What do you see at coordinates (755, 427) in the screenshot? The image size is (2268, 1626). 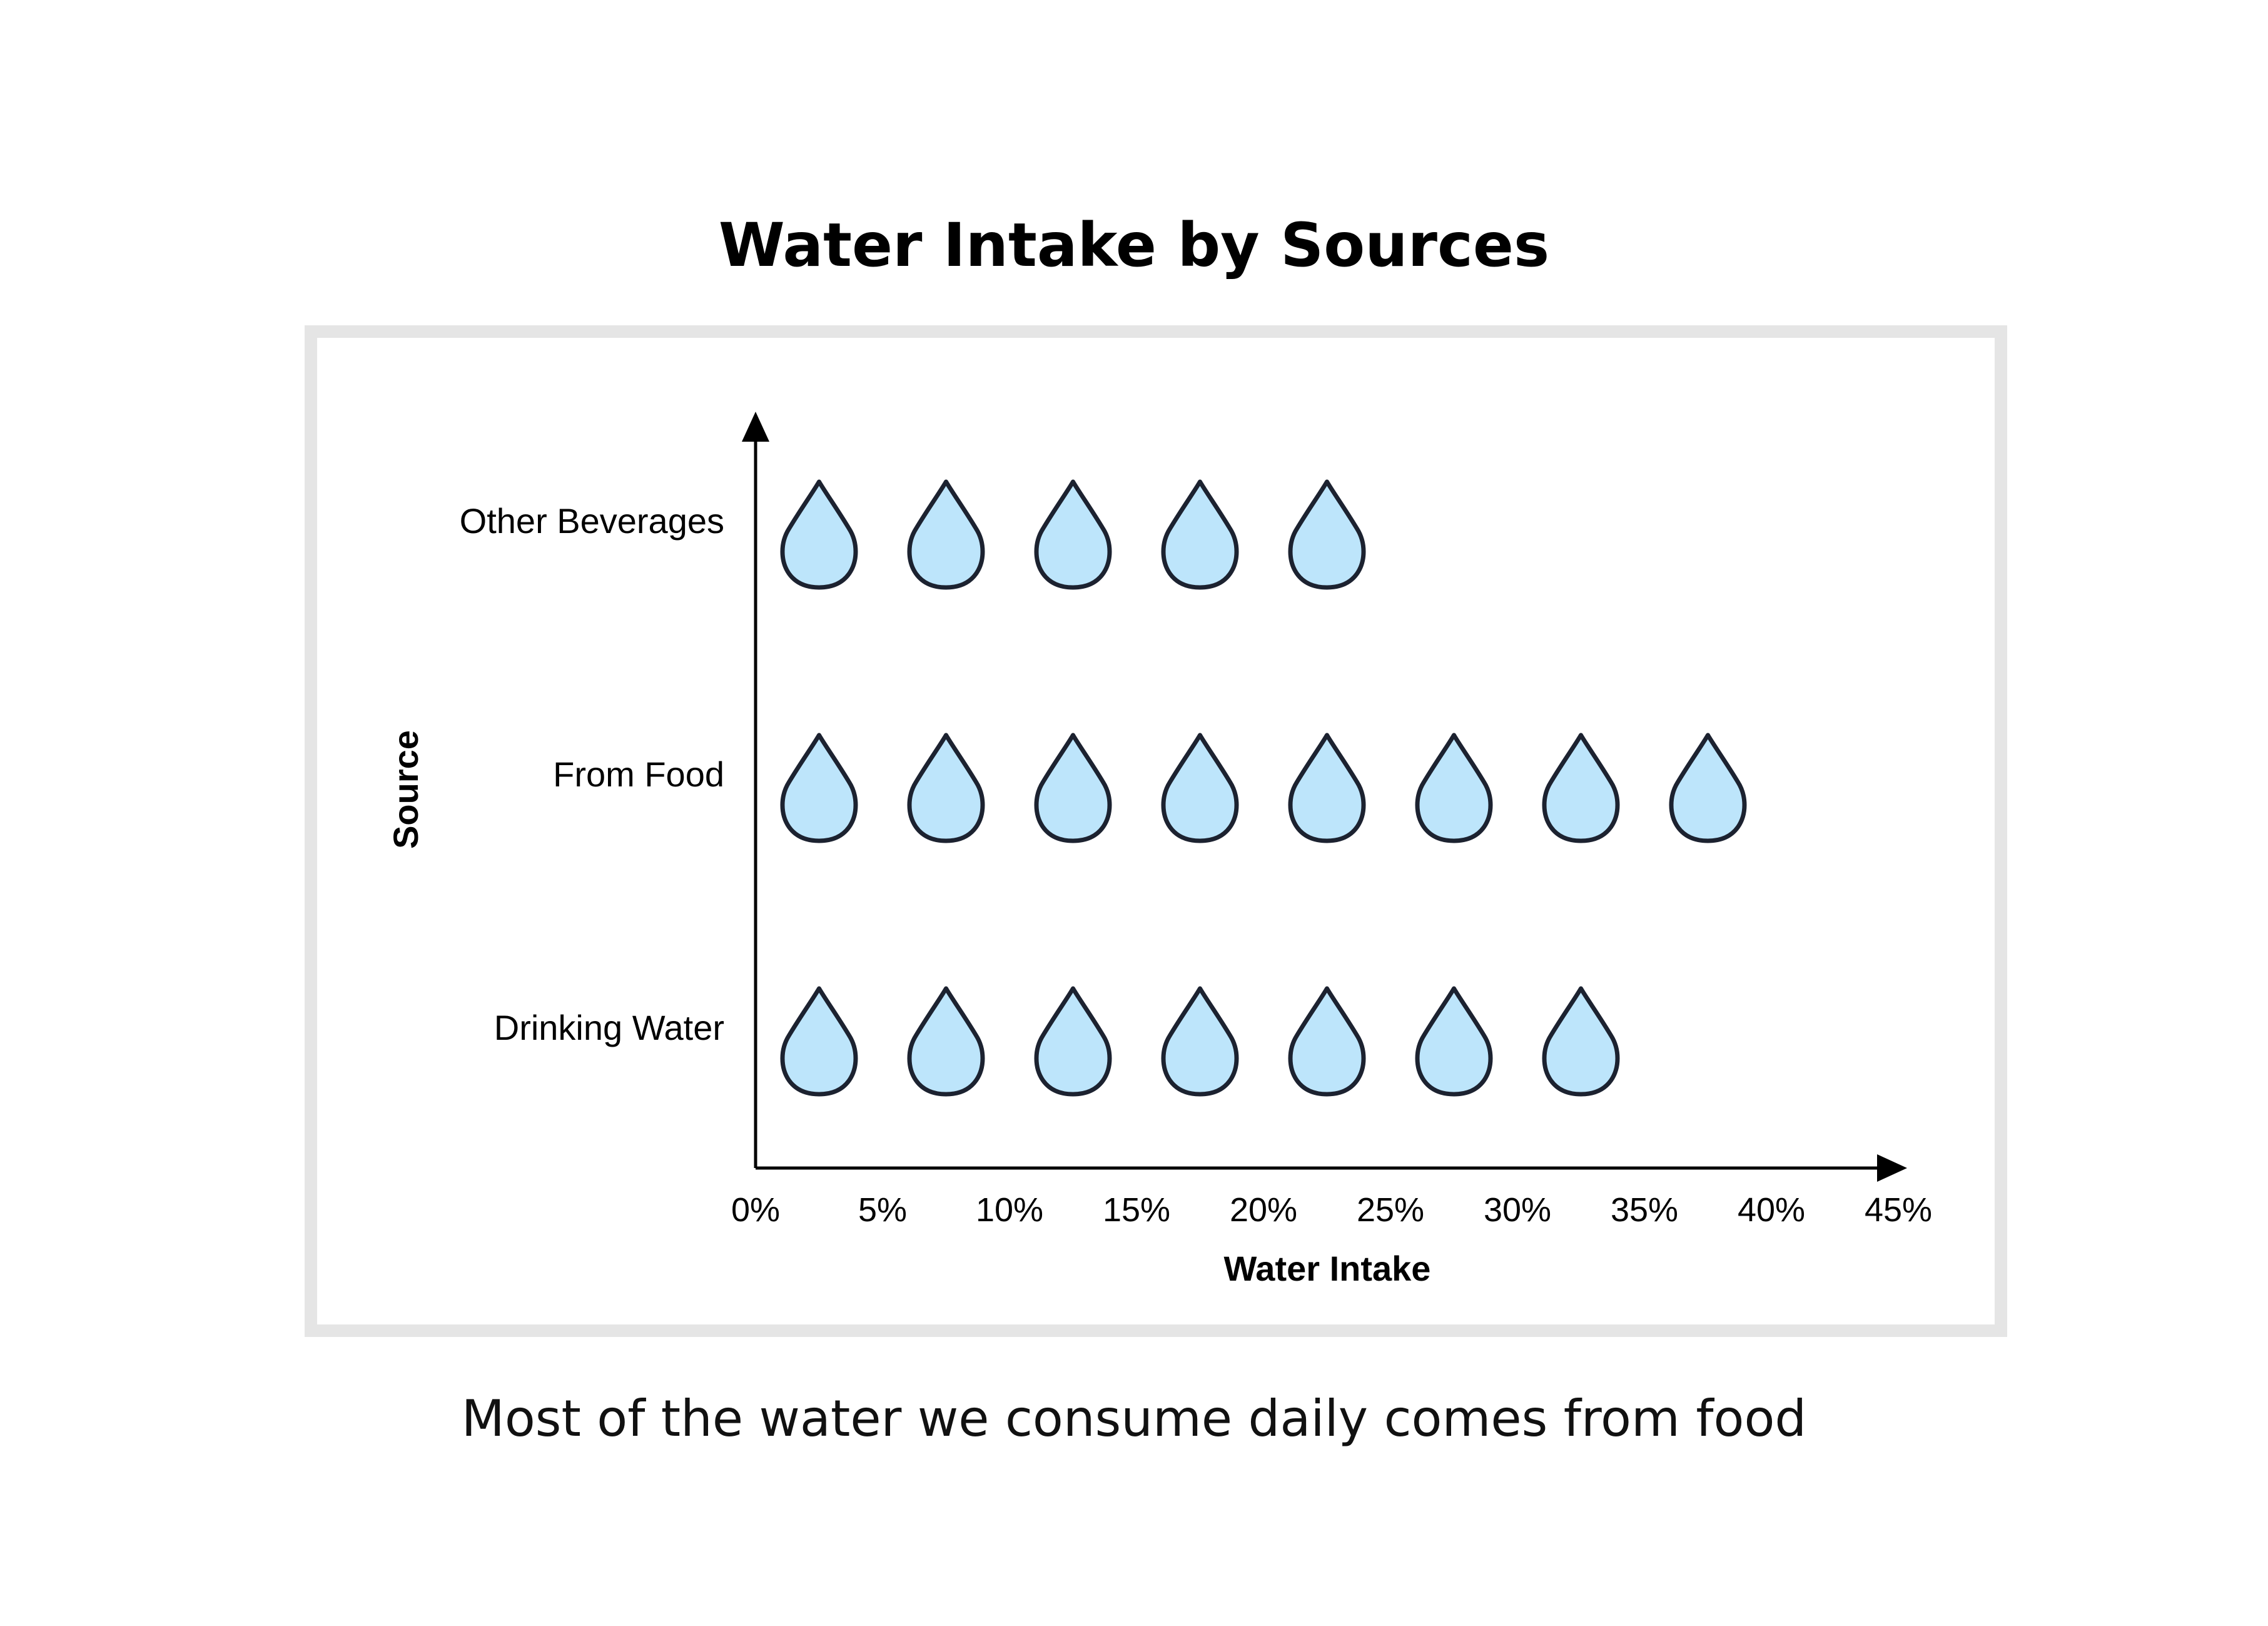 I see `y-axis-arrow` at bounding box center [755, 427].